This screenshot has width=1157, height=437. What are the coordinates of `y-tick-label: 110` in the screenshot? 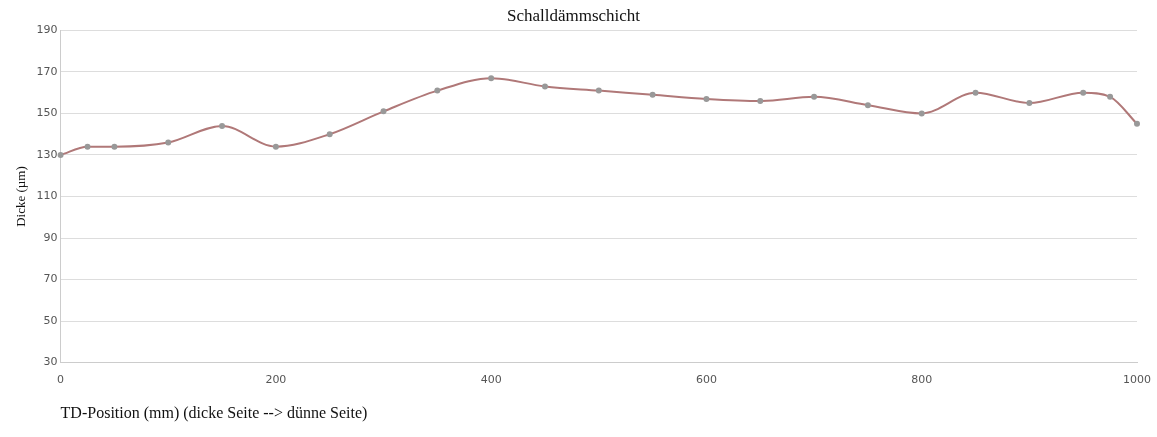 It's located at (47, 196).